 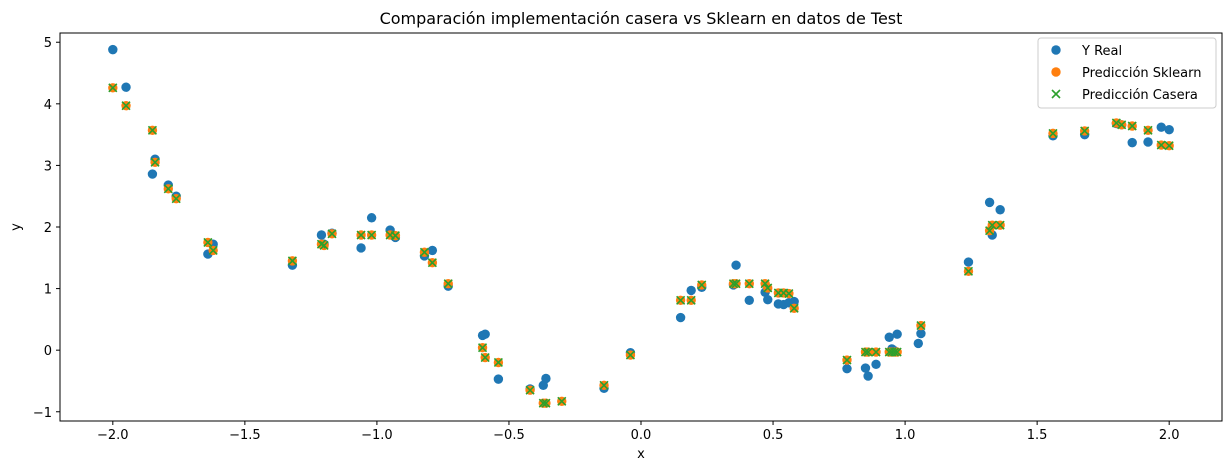 What do you see at coordinates (1101, 51) in the screenshot?
I see `legend-label-0: Y Real` at bounding box center [1101, 51].